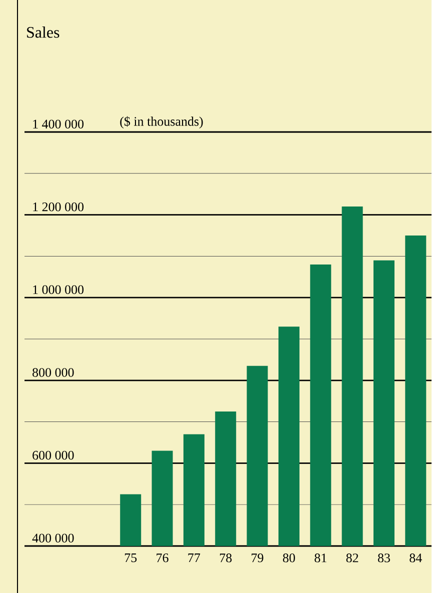  I want to click on x-tick-label: 79, so click(258, 558).